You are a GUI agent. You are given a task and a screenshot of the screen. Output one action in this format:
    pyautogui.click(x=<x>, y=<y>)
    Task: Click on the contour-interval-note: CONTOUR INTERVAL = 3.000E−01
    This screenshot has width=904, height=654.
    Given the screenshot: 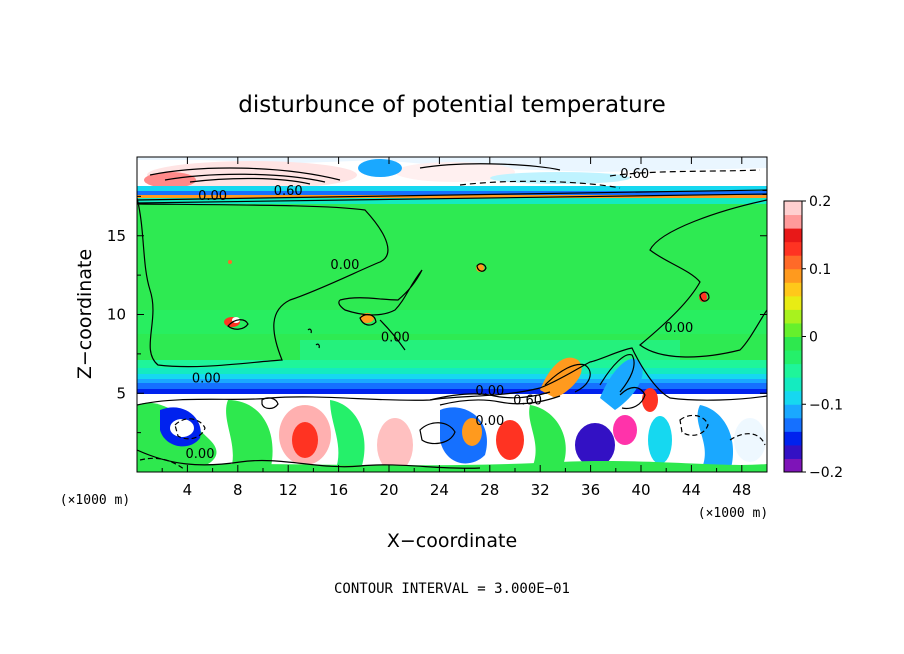 What is the action you would take?
    pyautogui.click(x=452, y=589)
    